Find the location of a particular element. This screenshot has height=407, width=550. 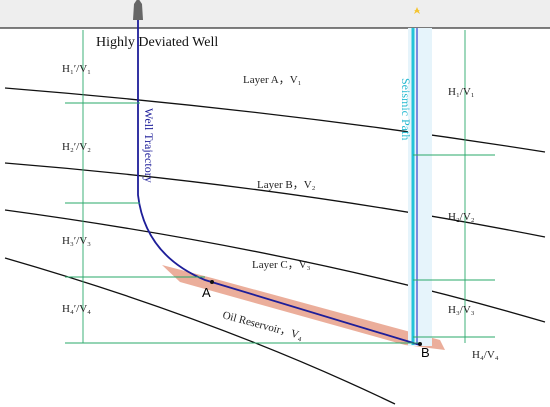

left-label: H₂′/V₂ is located at coordinates (76, 147).